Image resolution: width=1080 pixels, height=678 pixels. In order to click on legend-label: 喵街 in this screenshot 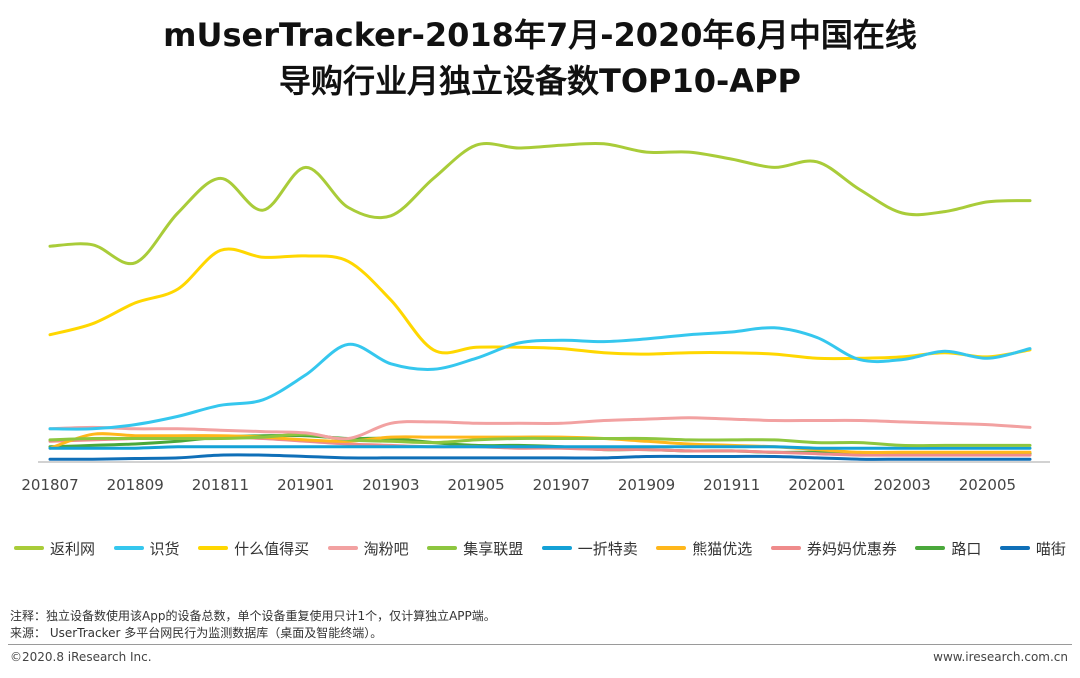, I will do `click(1050, 548)`.